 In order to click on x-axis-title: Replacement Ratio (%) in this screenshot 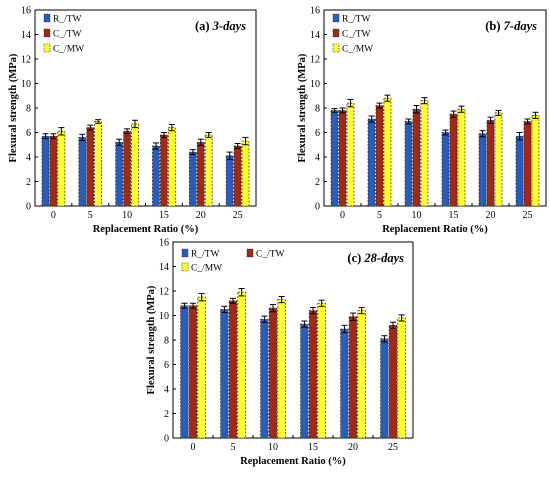, I will do `click(435, 229)`.